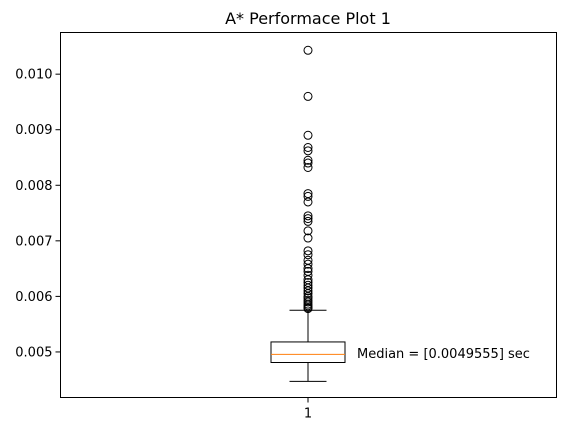  I want to click on chart-title: A* Performace Plot 1, so click(308, 18).